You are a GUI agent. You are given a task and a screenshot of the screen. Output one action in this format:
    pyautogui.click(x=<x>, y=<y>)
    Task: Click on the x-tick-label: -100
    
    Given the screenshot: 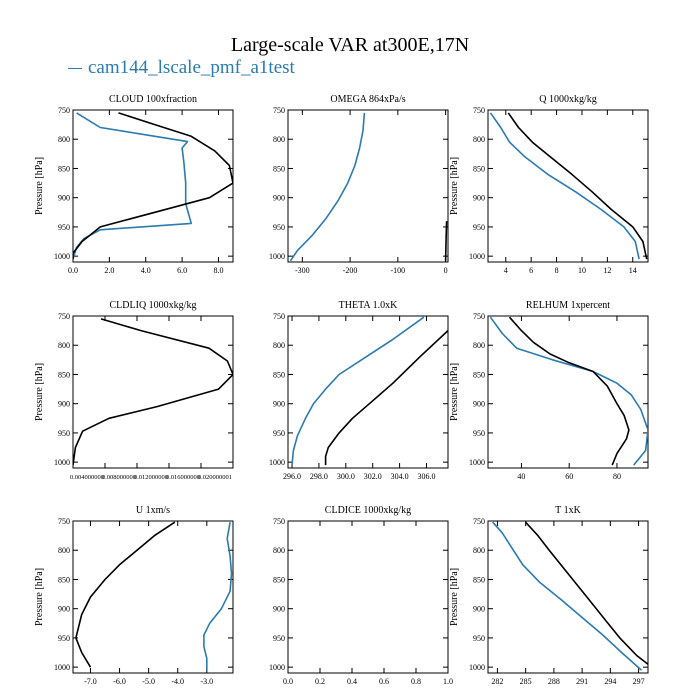 What is the action you would take?
    pyautogui.click(x=398, y=270)
    